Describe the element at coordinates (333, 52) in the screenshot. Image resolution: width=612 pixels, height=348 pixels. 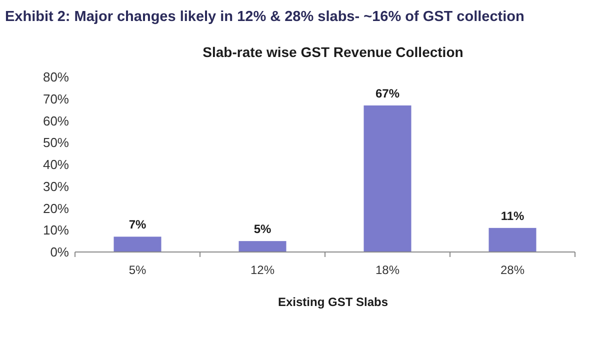
I see `chart-subtitle: Slab-rate wise GST Revenue Collection` at that location.